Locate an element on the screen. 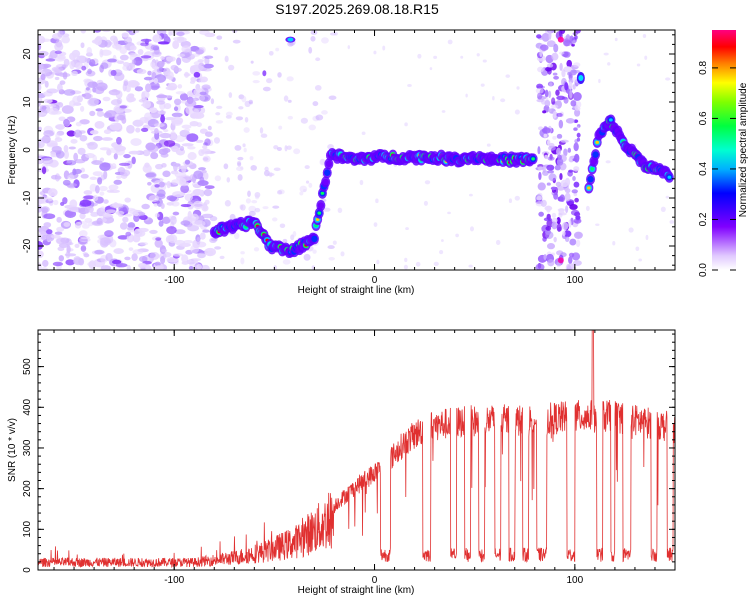 The height and width of the screenshot is (600, 750). snr-xtick-label: 0 is located at coordinates (375, 580).